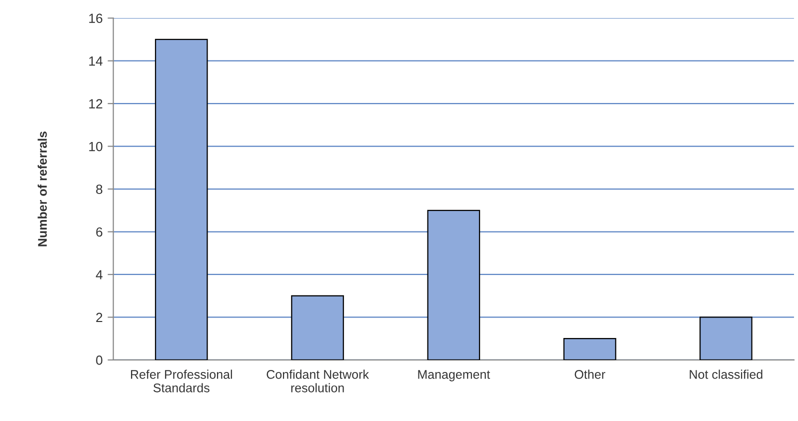 Image resolution: width=798 pixels, height=421 pixels. What do you see at coordinates (99, 360) in the screenshot?
I see `y-tick-label: 0` at bounding box center [99, 360].